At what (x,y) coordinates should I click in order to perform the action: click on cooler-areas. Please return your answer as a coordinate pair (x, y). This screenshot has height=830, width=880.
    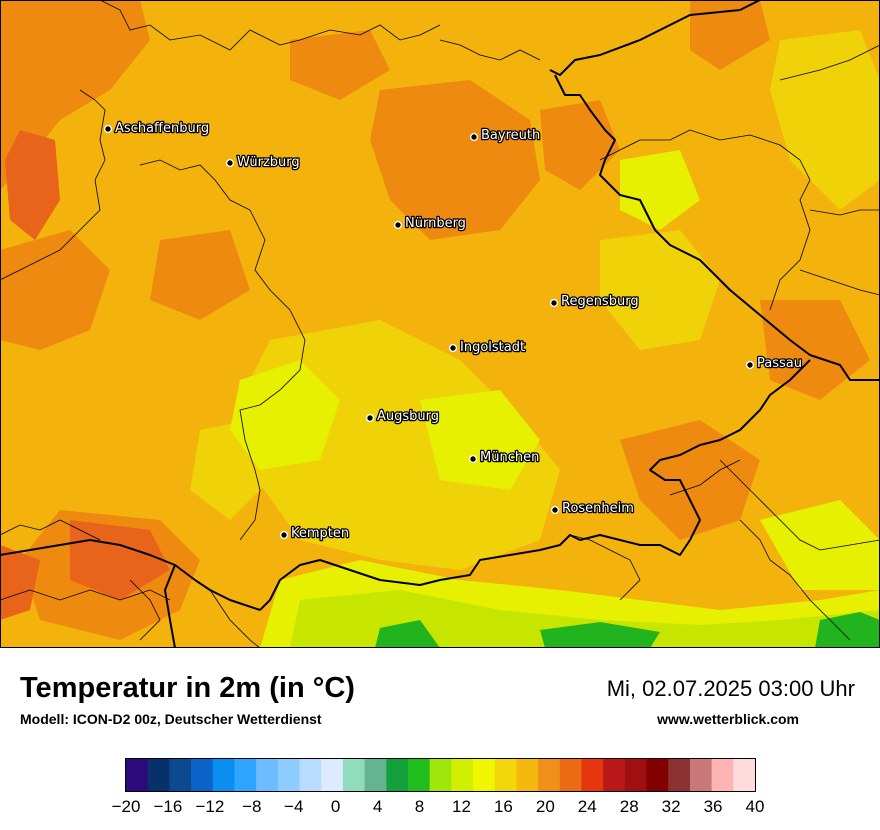
    Looking at the image, I should click on (585, 619).